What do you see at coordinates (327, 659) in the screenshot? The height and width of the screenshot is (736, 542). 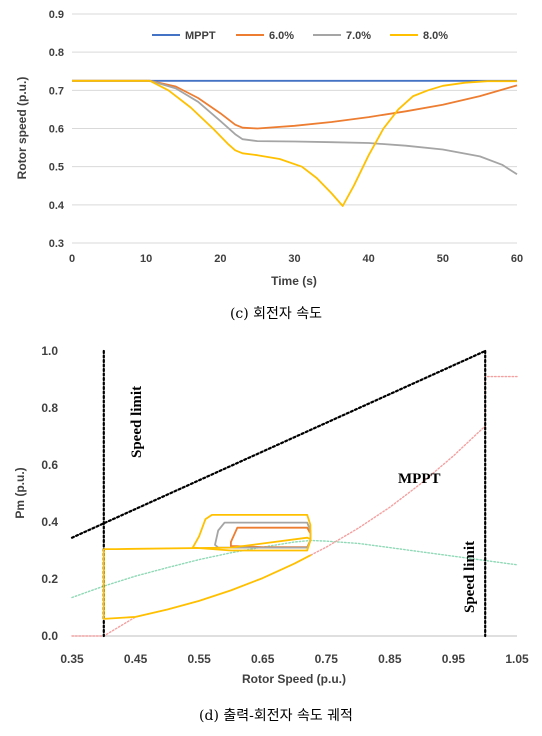 I see `d-xtick-label: 0.75` at bounding box center [327, 659].